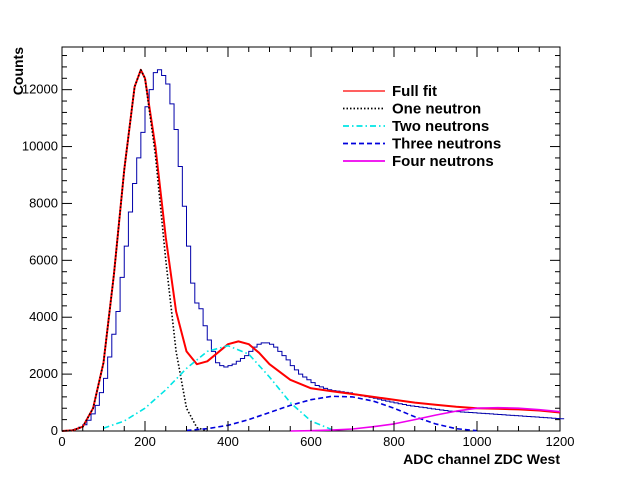  What do you see at coordinates (560, 441) in the screenshot?
I see `x-tick-label: 1200` at bounding box center [560, 441].